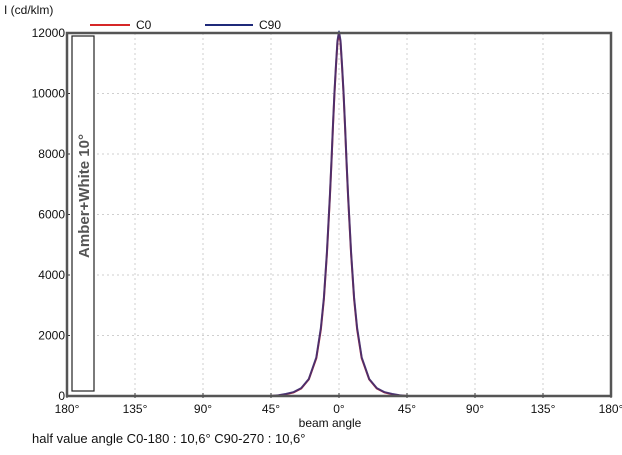  What do you see at coordinates (61, 396) in the screenshot?
I see `y-tick-label: 0` at bounding box center [61, 396].